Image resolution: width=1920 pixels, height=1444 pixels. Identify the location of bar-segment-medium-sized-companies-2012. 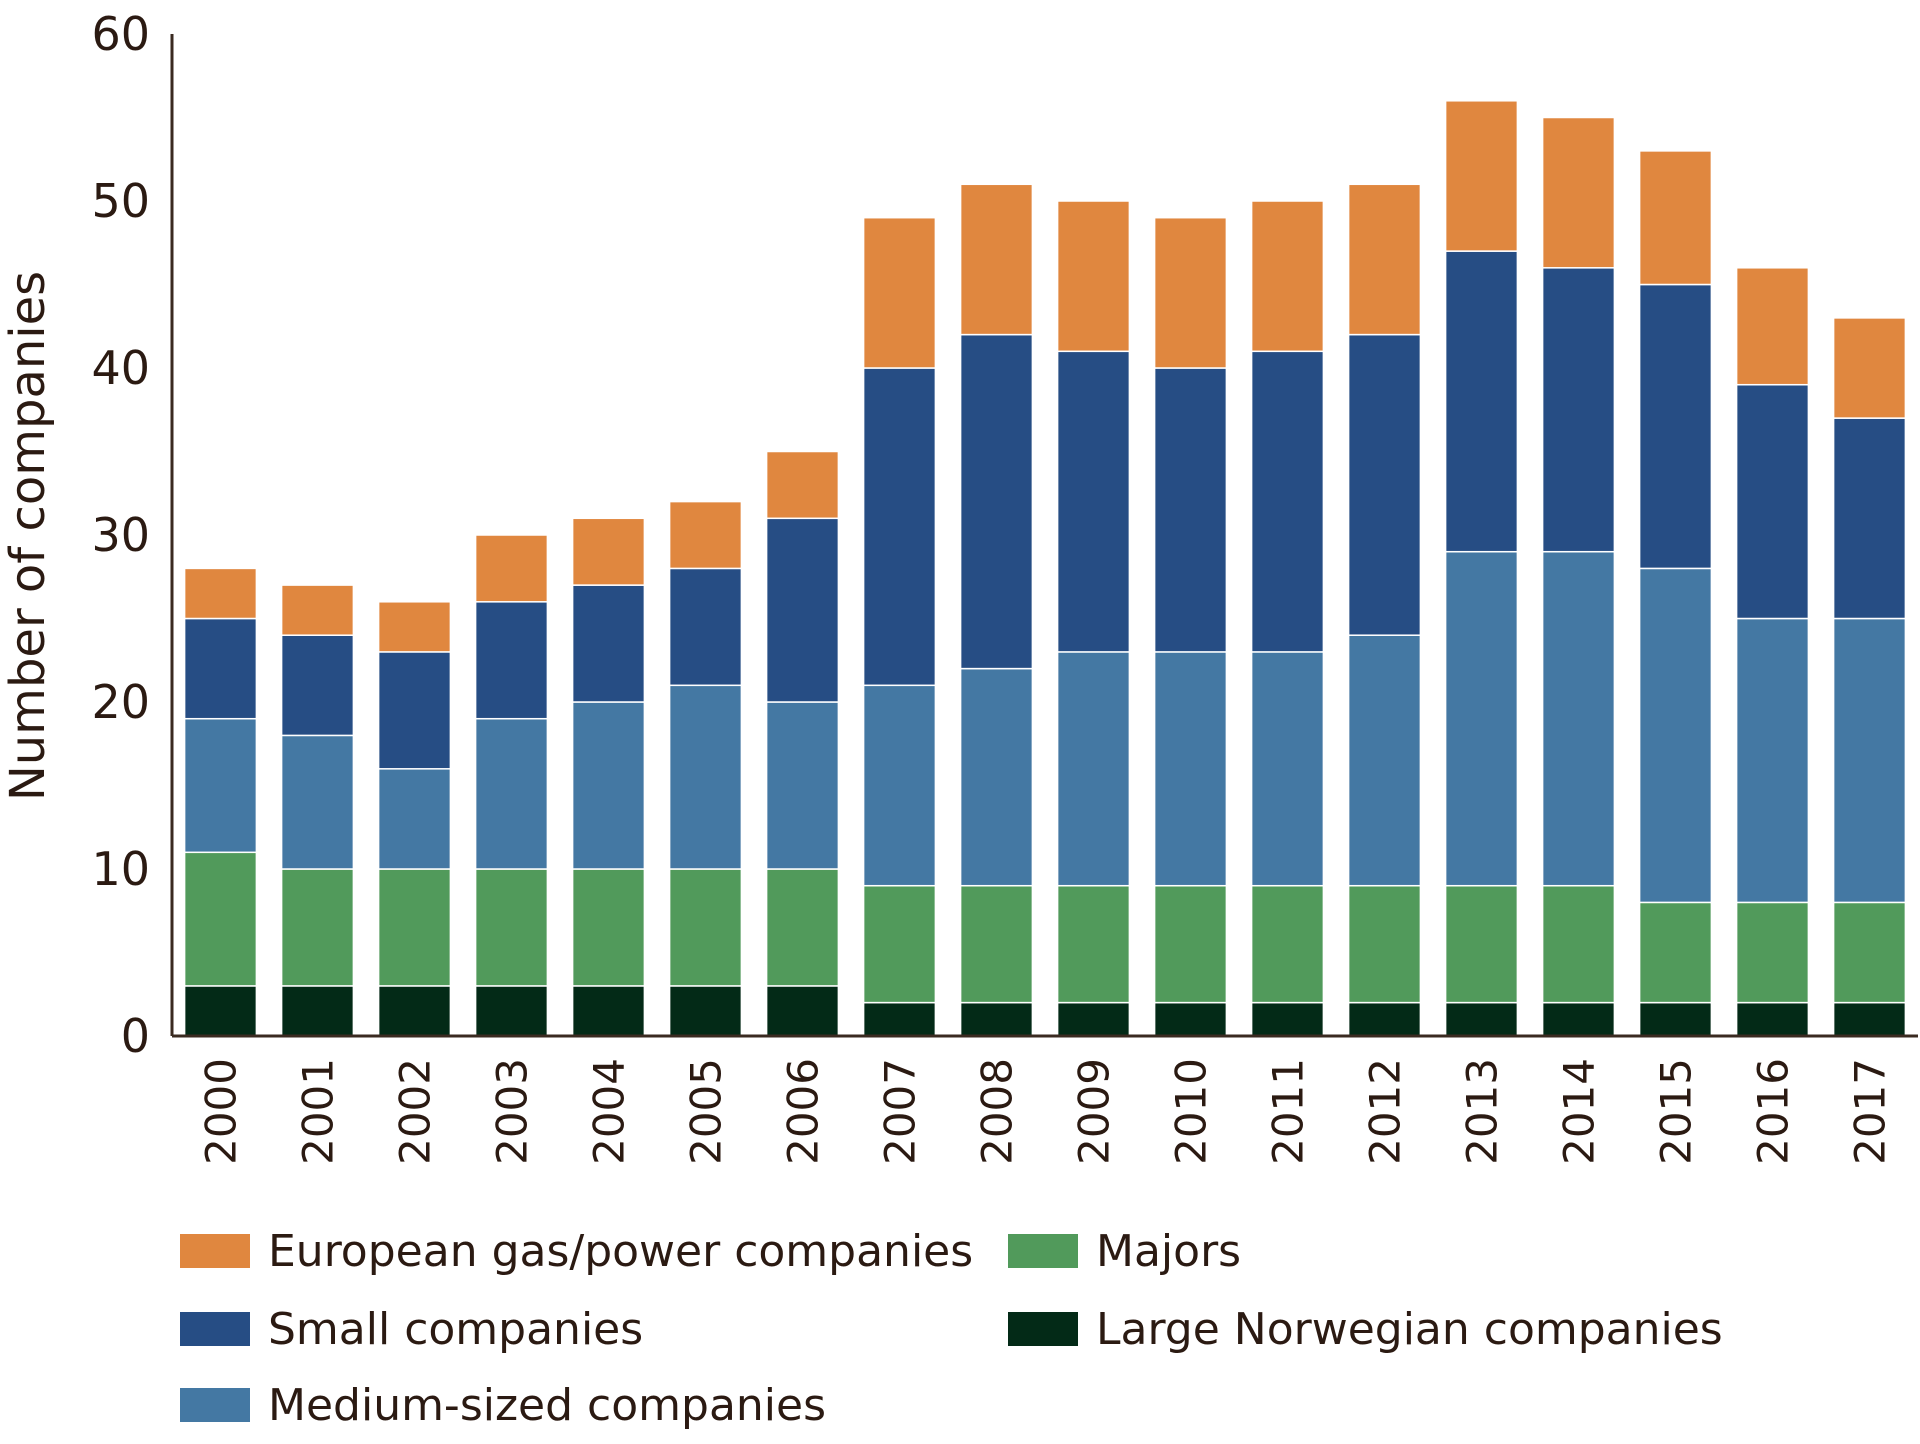
(1384, 760).